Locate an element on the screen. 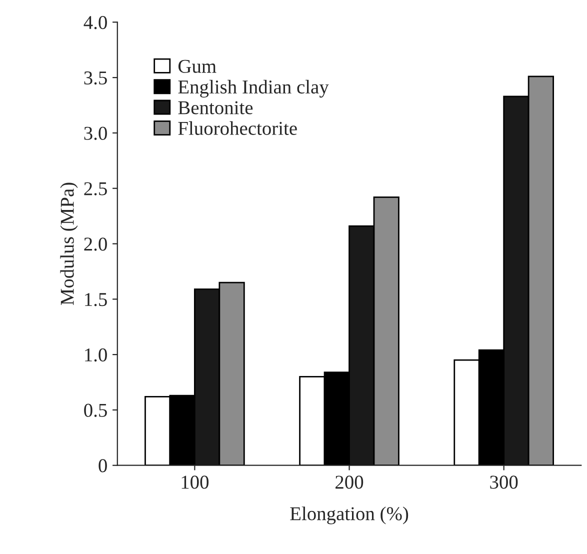 The height and width of the screenshot is (554, 587). legend-label: English Indian clay is located at coordinates (253, 89).